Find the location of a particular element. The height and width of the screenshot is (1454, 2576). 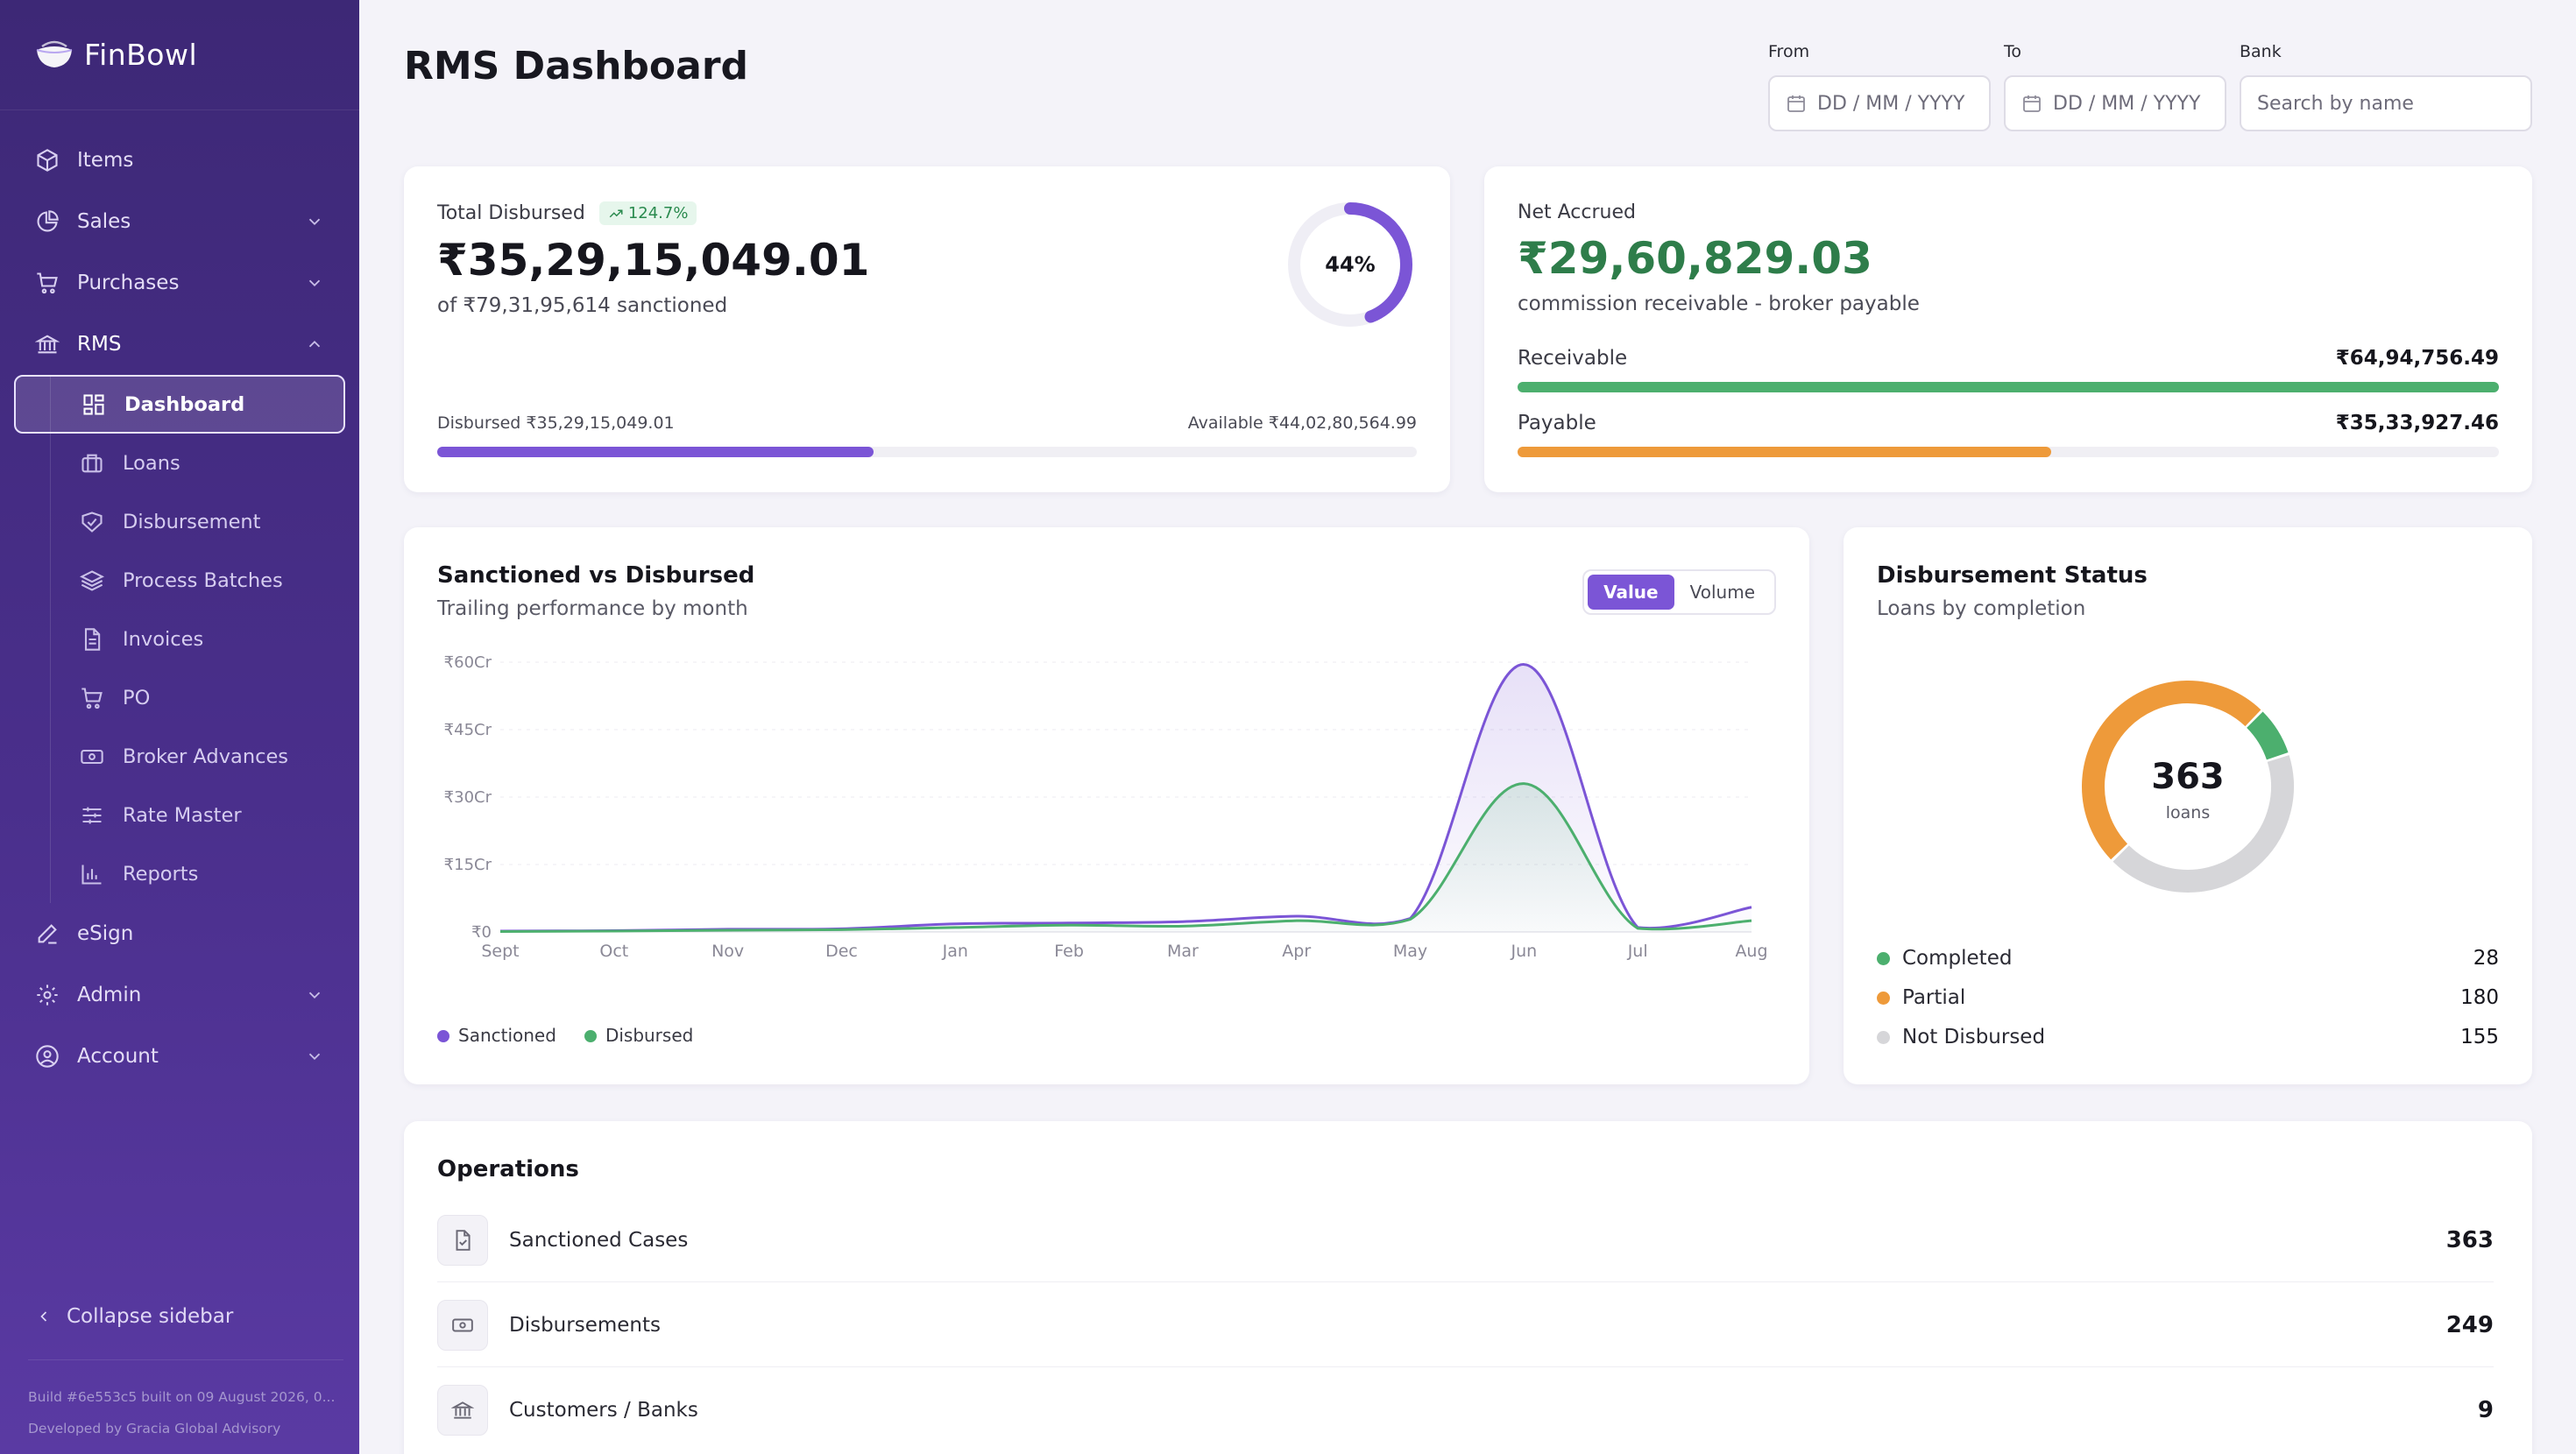

sidebar-item-invoices: Invoices is located at coordinates (179, 639).